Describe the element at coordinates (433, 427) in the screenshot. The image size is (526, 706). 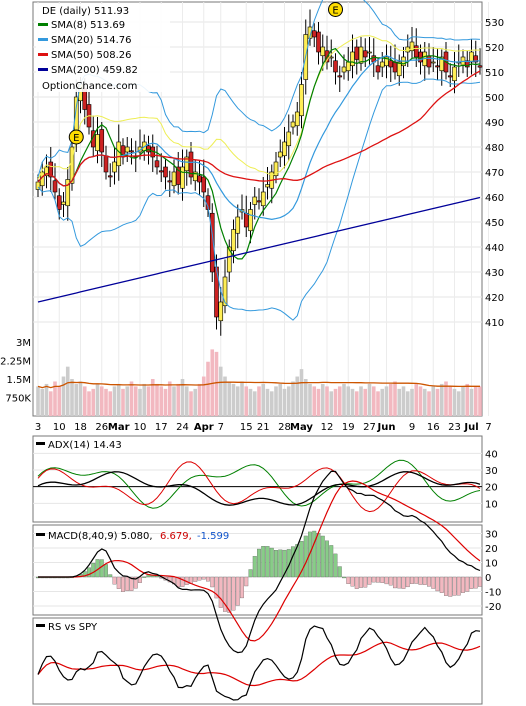
I see `x-tick-label: 16` at that location.